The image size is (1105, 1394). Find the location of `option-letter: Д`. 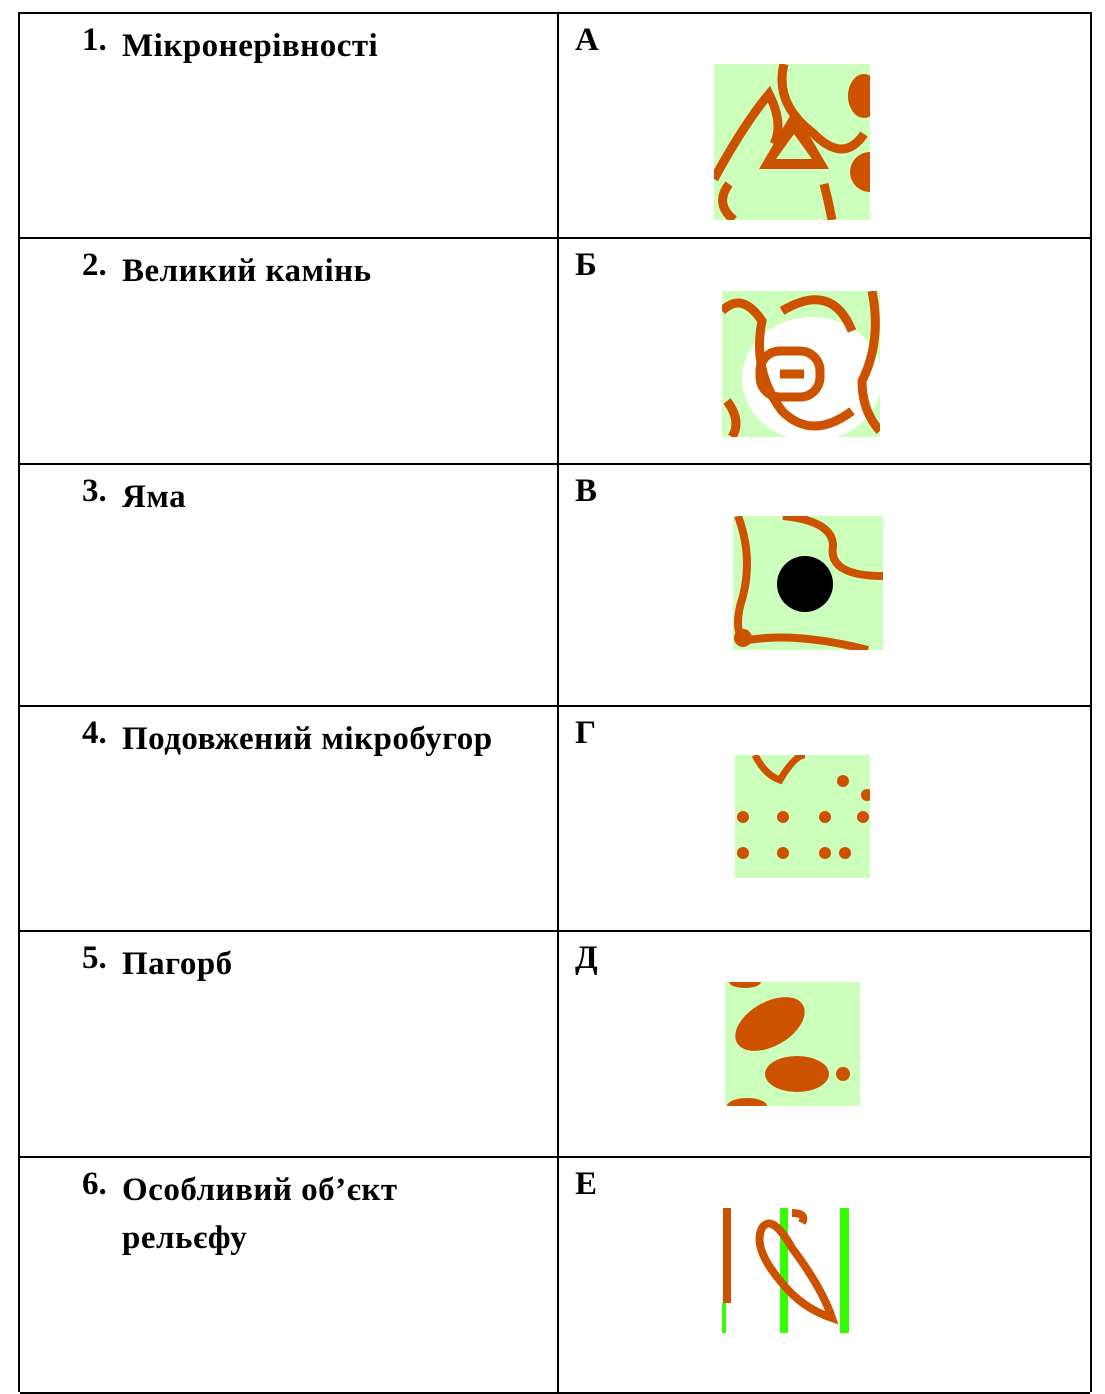

option-letter: Д is located at coordinates (586, 958).